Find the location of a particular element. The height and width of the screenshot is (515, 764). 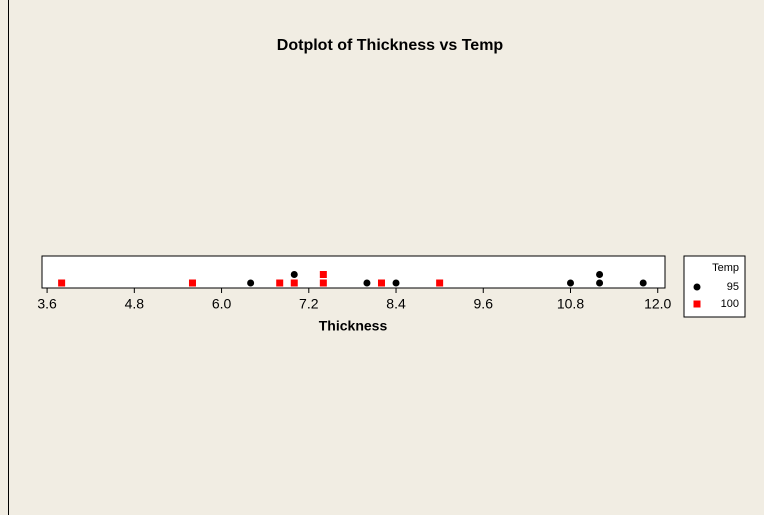

x-tick-label: 10.8 is located at coordinates (570, 304).